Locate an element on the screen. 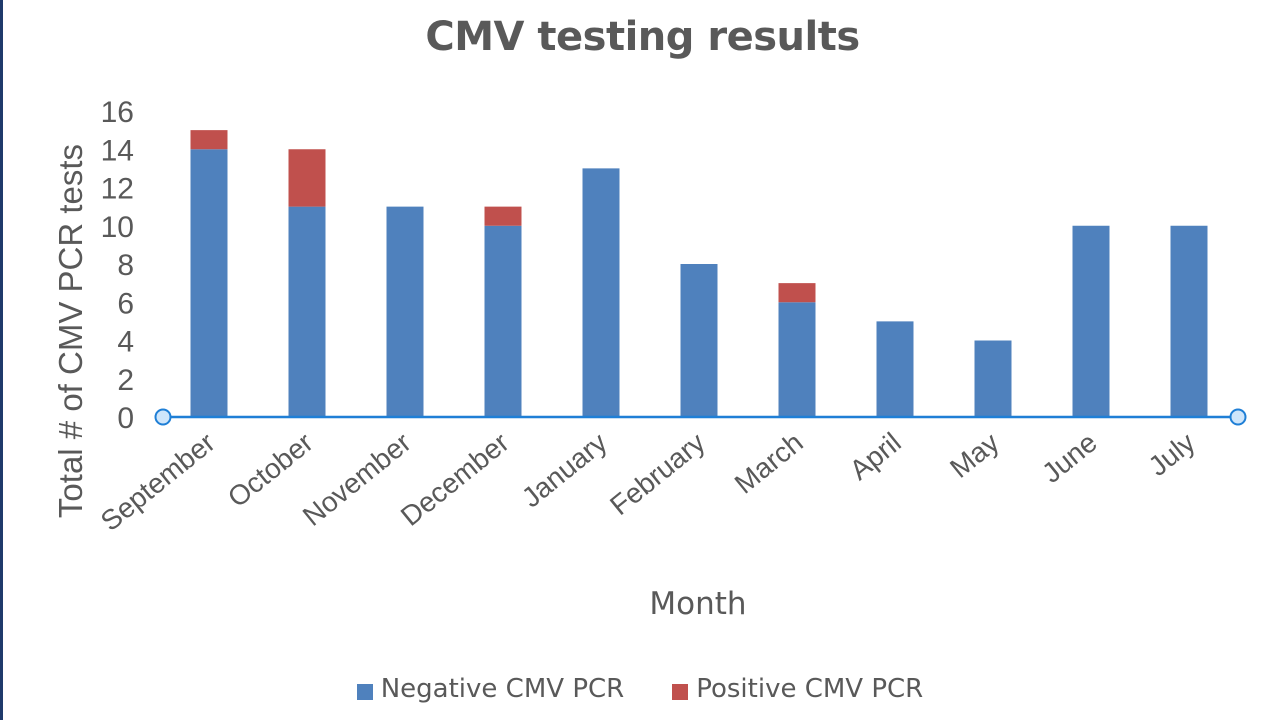 This screenshot has width=1280, height=720. y-axis-ticks: 0 2 4 6 8 10 12 14 16 is located at coordinates (117, 265).